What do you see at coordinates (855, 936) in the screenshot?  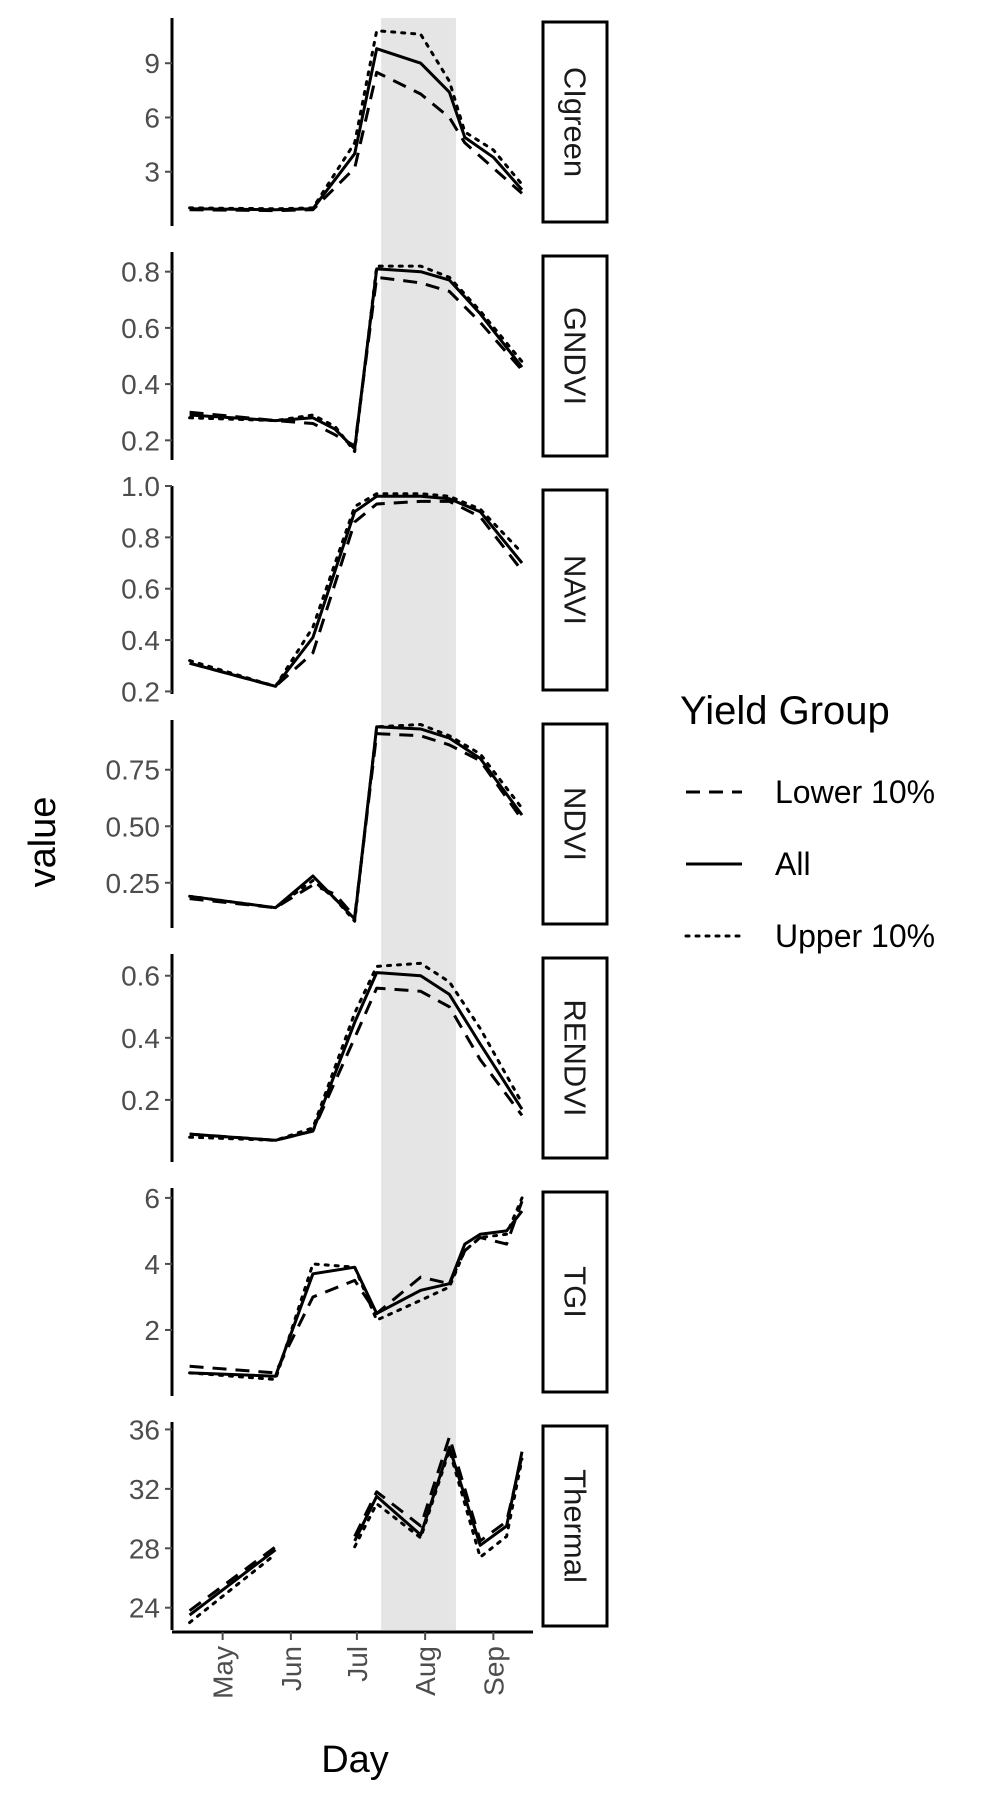 I see `legend-label: Upper 10%` at bounding box center [855, 936].